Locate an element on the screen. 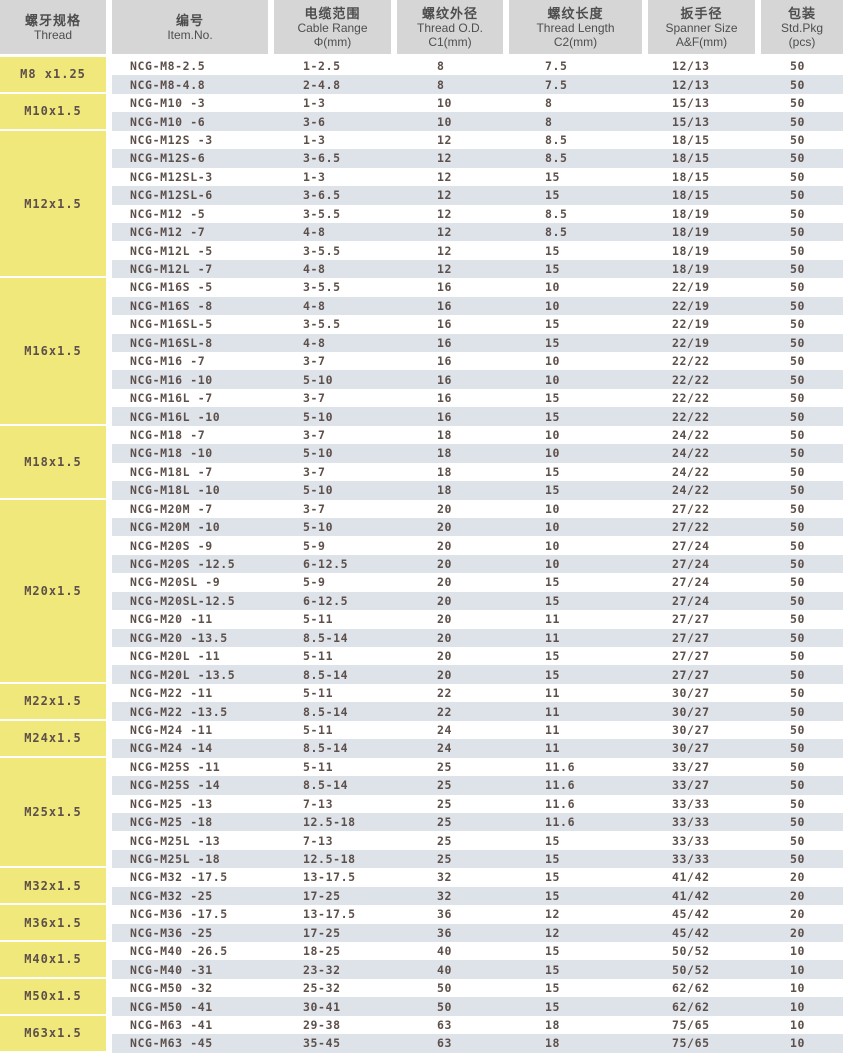  item-no-cell: NCG-M25S -14 is located at coordinates (193, 785).